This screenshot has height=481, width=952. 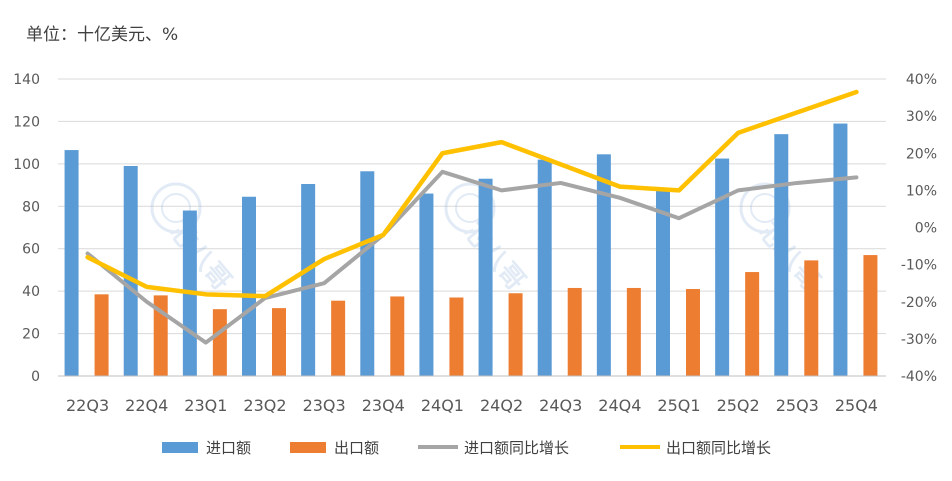 What do you see at coordinates (26, 80) in the screenshot?
I see `y-left-tick-label: 140` at bounding box center [26, 80].